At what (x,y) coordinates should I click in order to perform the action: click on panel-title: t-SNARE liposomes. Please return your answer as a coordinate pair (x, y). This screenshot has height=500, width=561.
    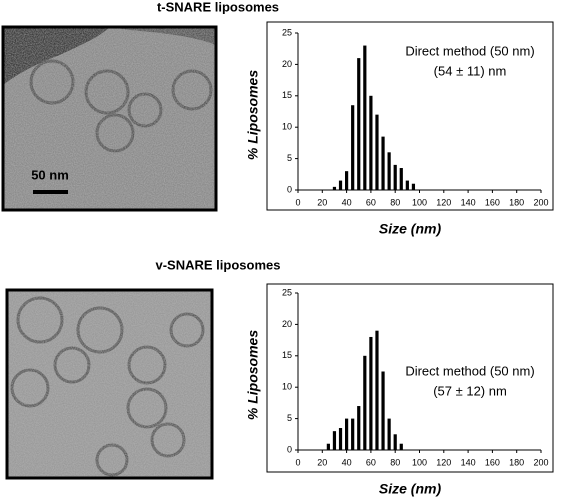
    Looking at the image, I should click on (218, 7).